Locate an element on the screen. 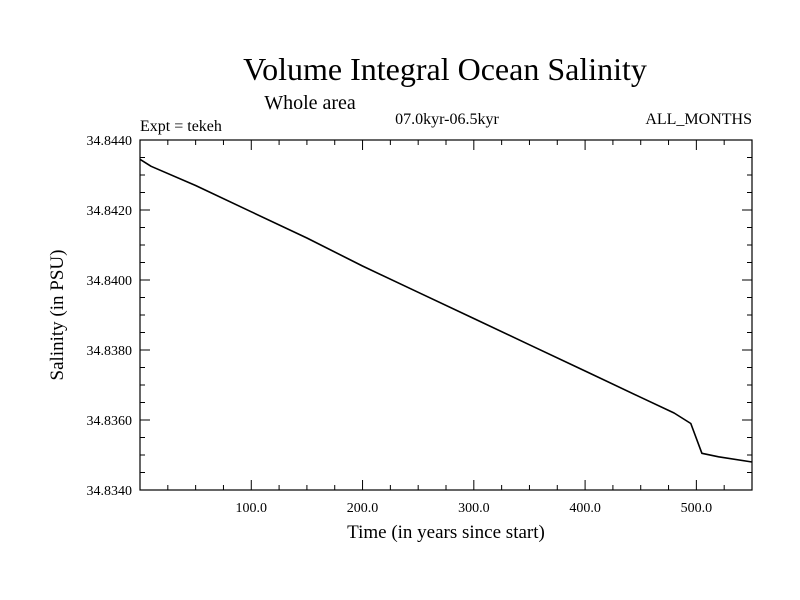  x-tick-label: 300.0 is located at coordinates (474, 508).